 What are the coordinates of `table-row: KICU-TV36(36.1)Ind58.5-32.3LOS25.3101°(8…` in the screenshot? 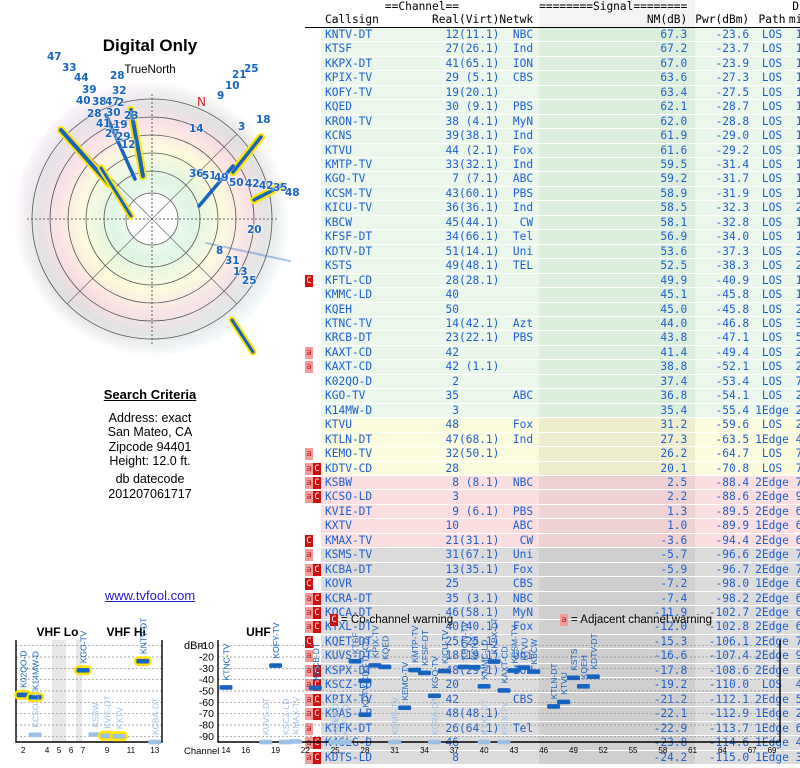 It's located at (552, 208).